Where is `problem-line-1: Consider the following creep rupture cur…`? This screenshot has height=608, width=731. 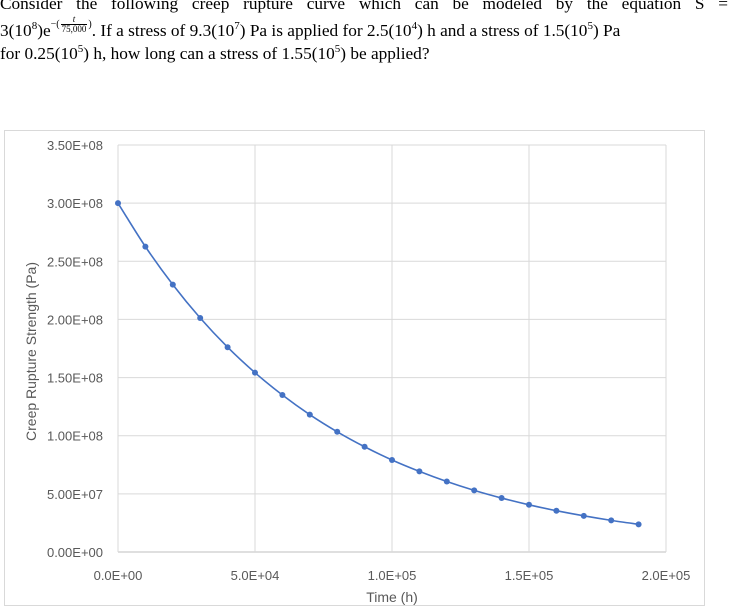 problem-line-1: Consider the following creep rupture cur… is located at coordinates (364, 6).